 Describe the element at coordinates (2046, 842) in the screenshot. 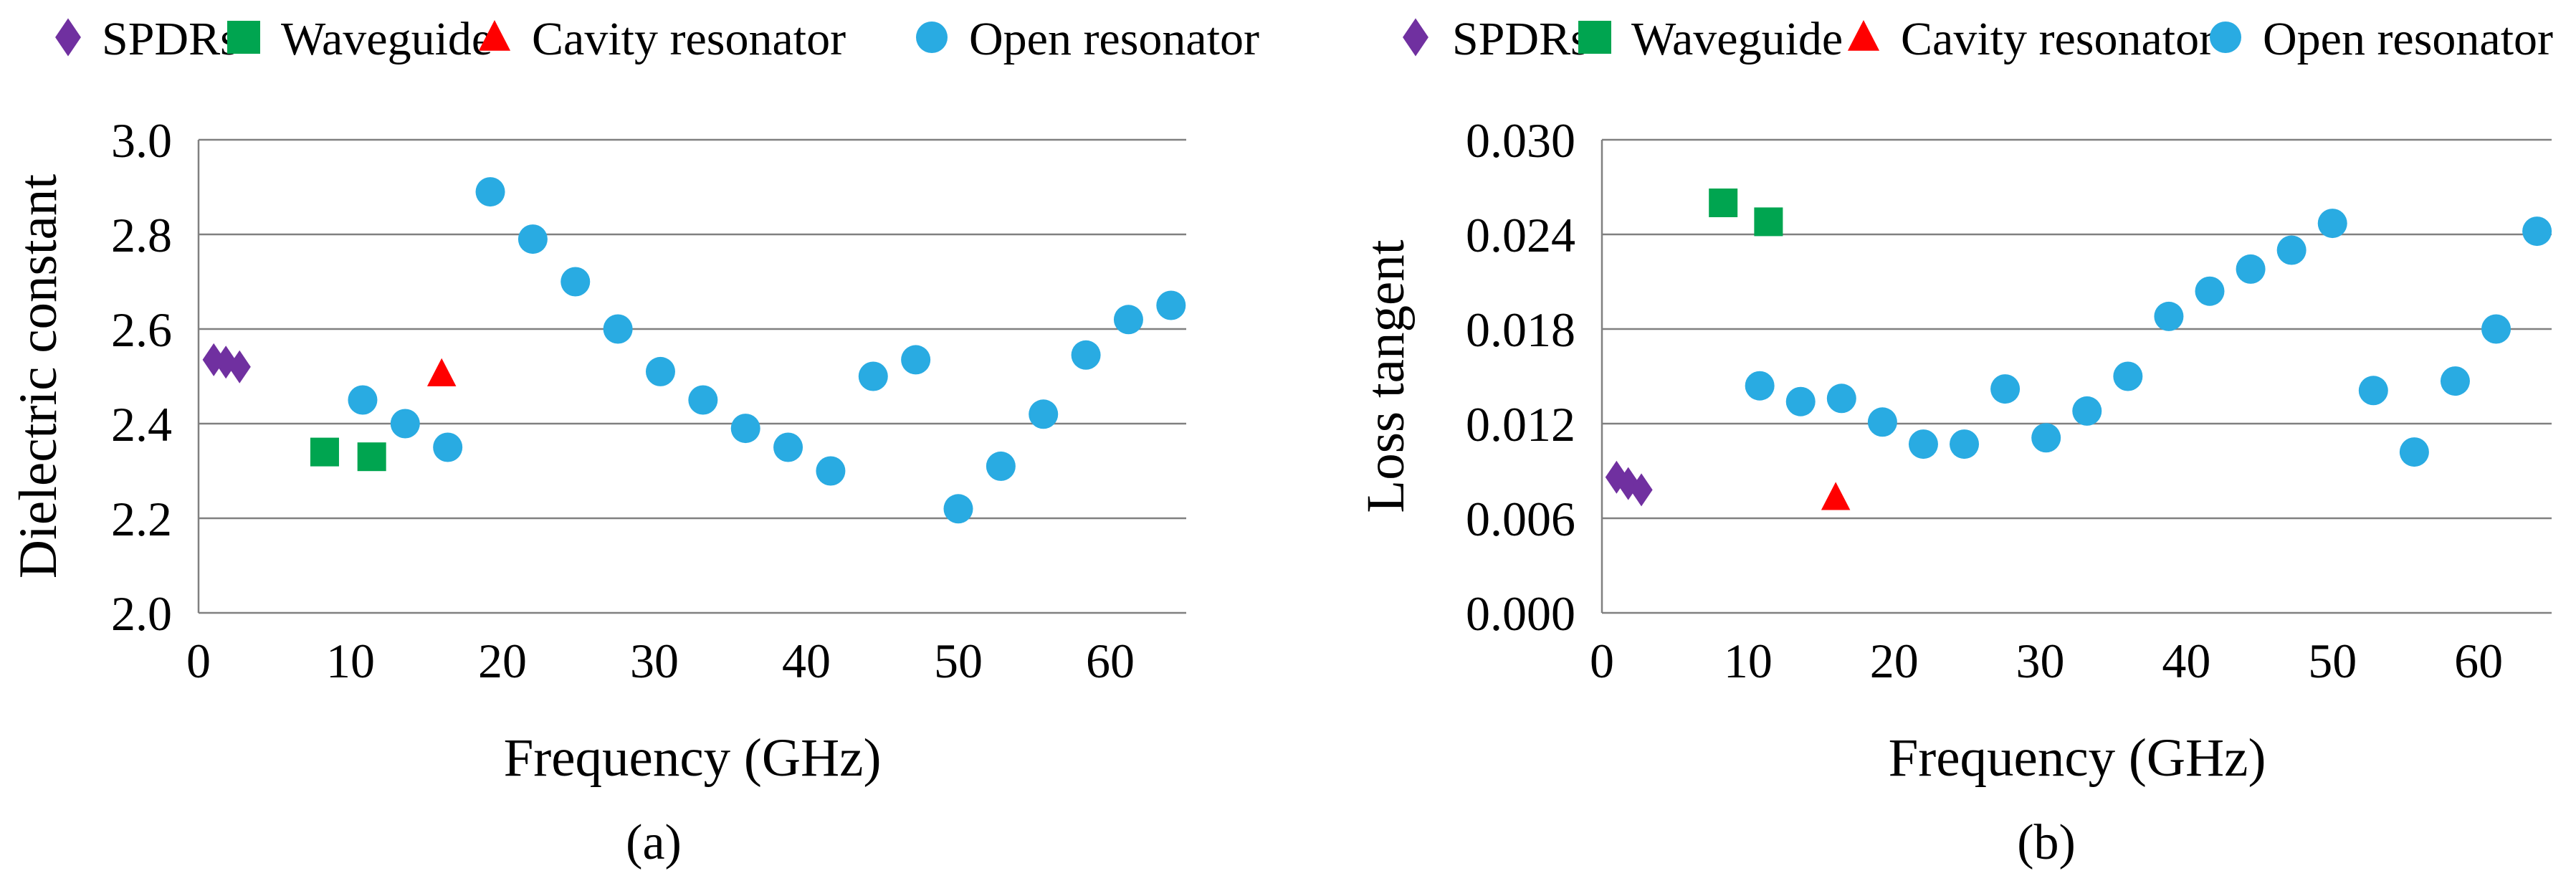

I see `chart-b-caption: (b)` at that location.